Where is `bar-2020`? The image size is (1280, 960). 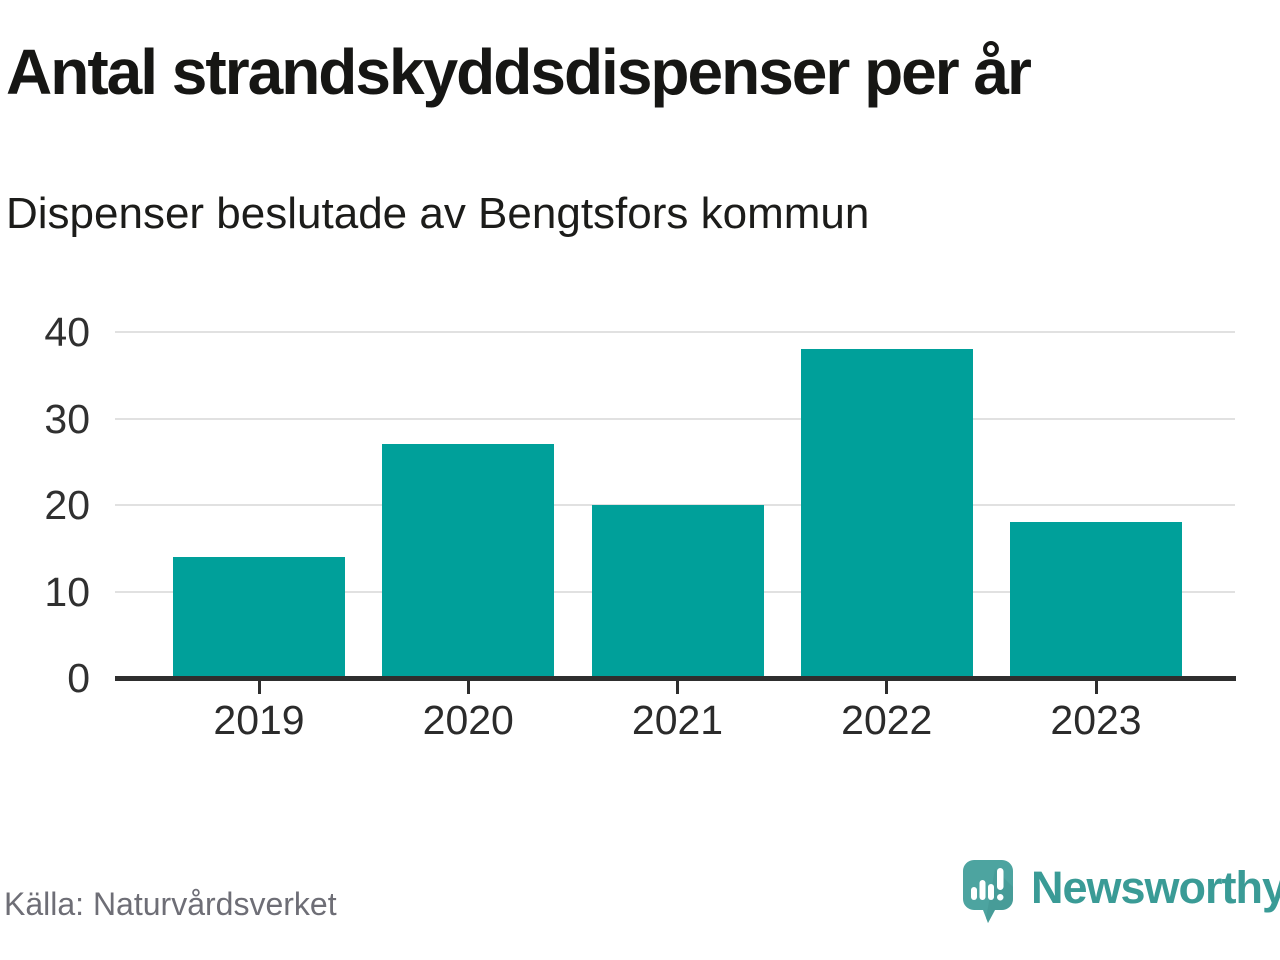
bar-2020 is located at coordinates (468, 561).